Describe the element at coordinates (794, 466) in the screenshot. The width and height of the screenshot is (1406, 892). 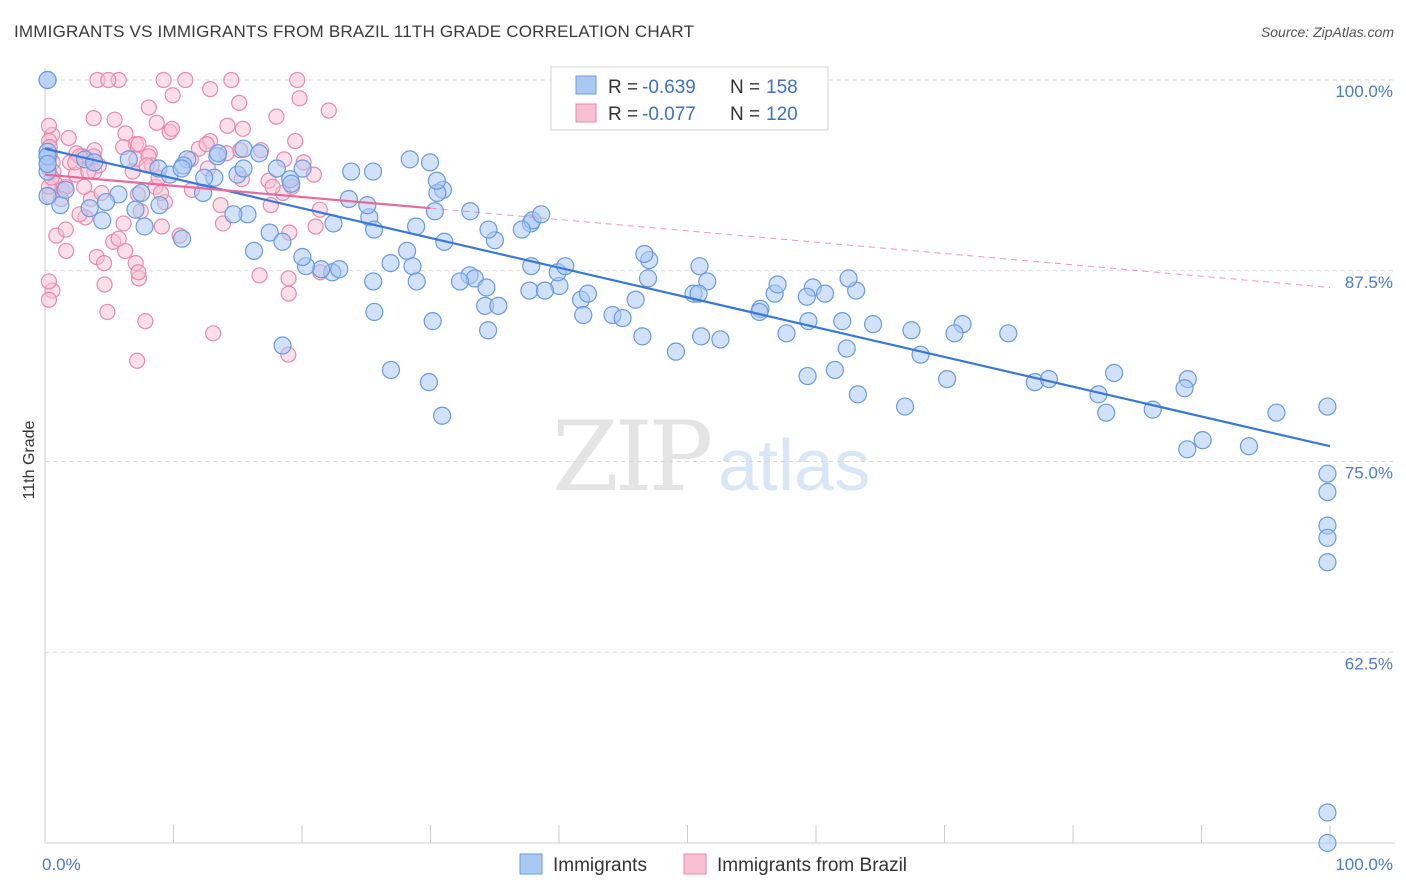
I see `watermark-atlas: atlas` at that location.